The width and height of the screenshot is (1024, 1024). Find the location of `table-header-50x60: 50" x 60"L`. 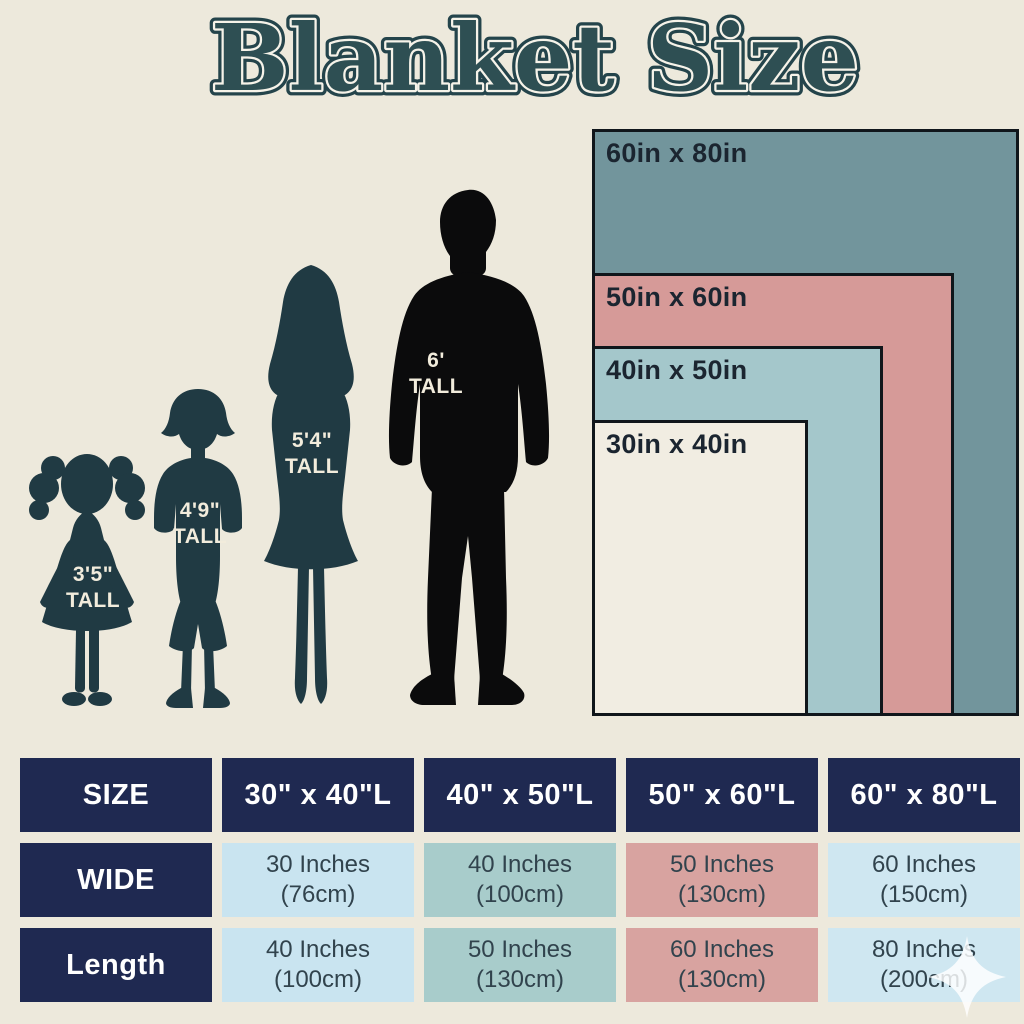

table-header-50x60: 50" x 60"L is located at coordinates (722, 795).